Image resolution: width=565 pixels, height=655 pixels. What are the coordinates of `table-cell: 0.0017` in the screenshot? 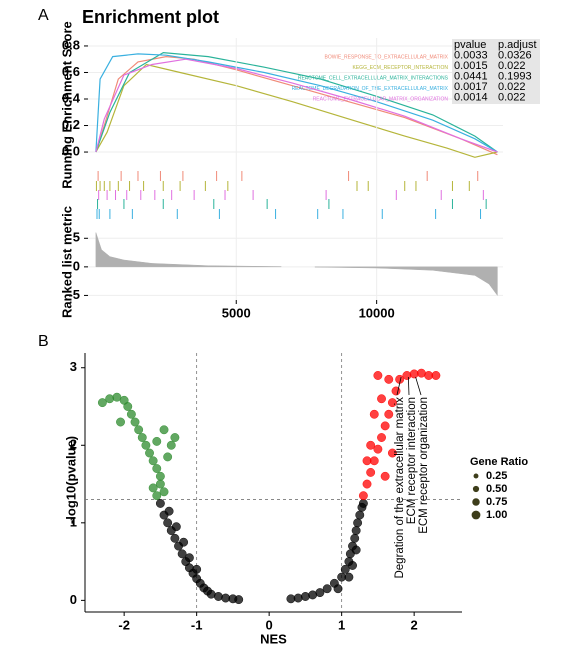 It's located at (471, 87).